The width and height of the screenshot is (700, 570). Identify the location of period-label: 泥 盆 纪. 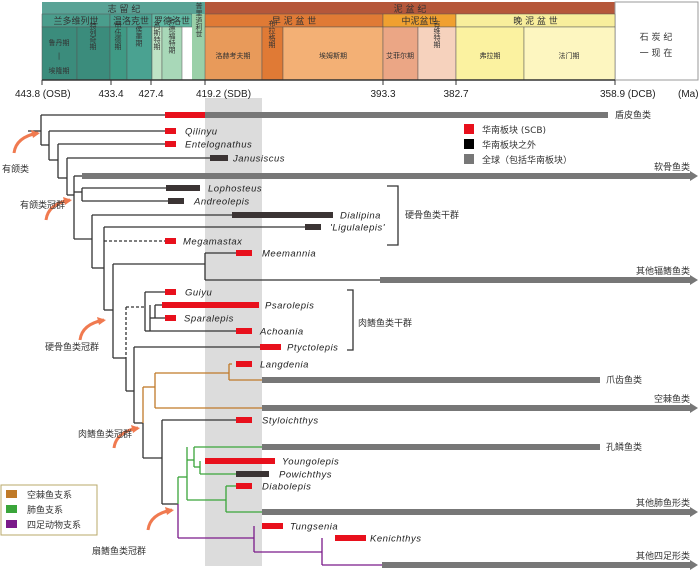
(410, 9).